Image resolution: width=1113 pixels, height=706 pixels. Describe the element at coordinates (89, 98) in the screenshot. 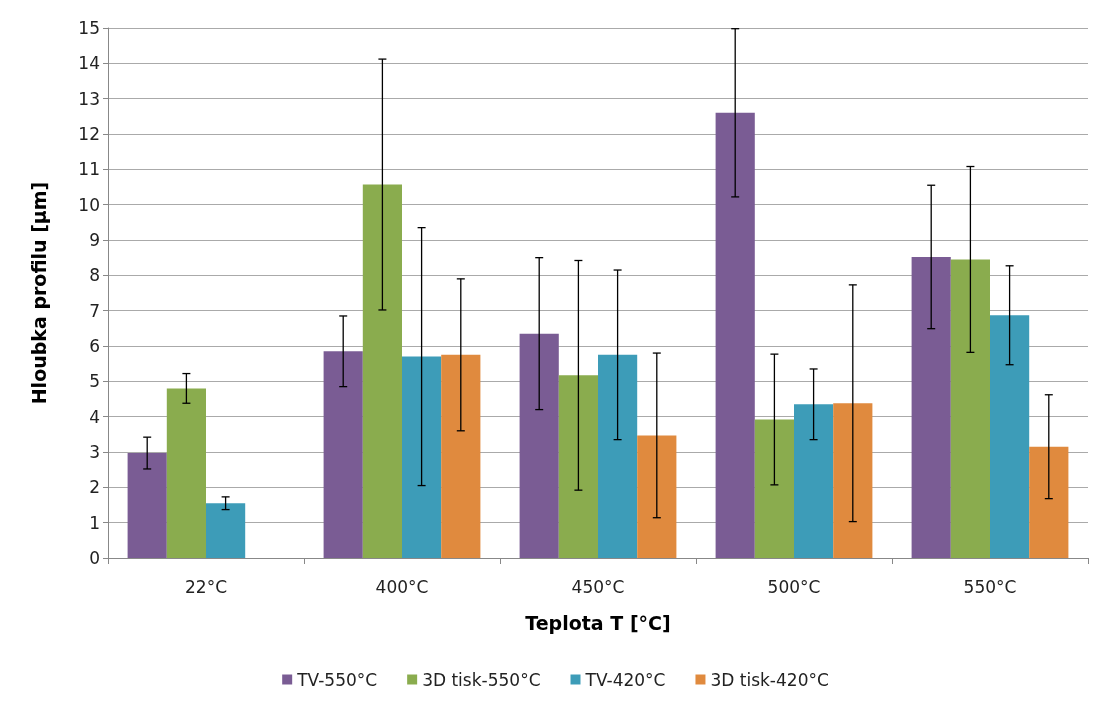

I see `y-tick-label: 13` at that location.